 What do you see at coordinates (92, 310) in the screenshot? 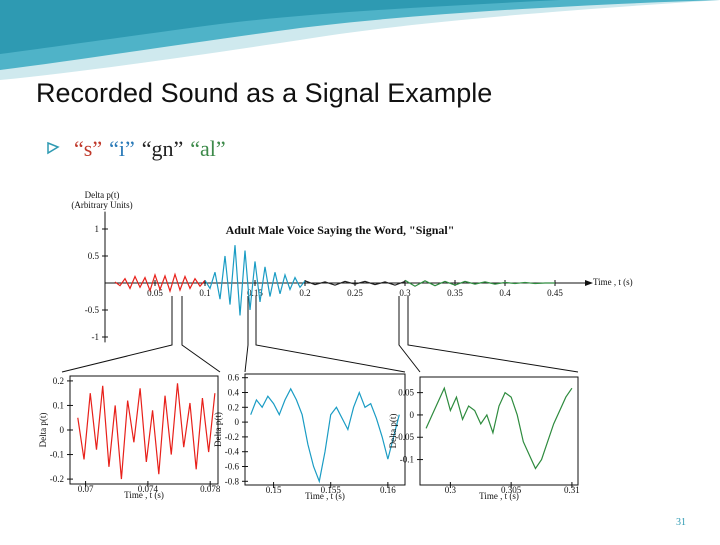
I see `y-tick-label: -0.5` at bounding box center [92, 310].